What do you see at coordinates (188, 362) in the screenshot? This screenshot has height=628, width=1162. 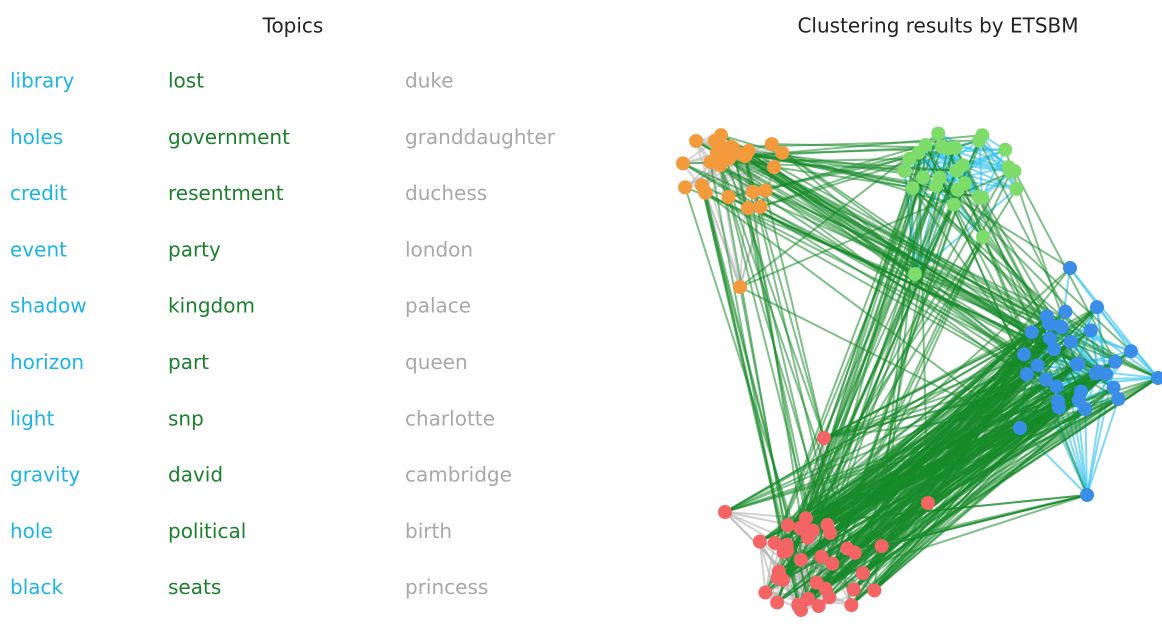 I see `topic-word: part` at bounding box center [188, 362].